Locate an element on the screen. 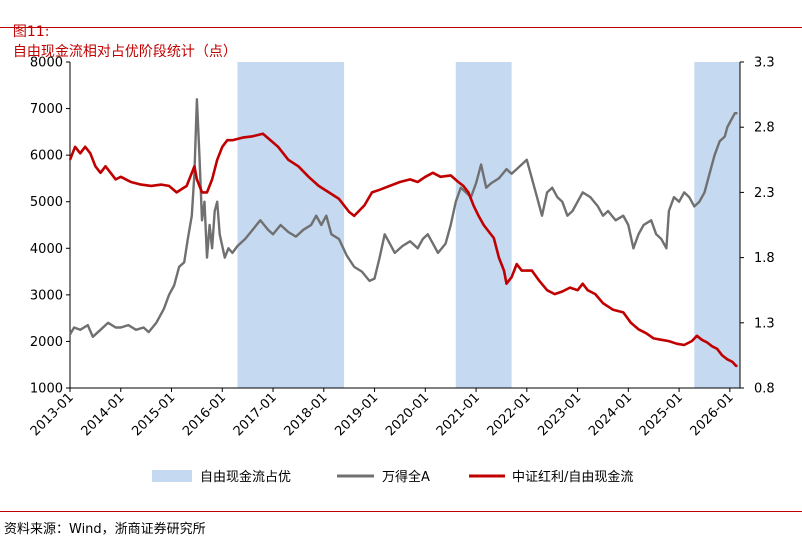 The width and height of the screenshot is (802, 542). y-left-tick-label: 7000 is located at coordinates (46, 109).